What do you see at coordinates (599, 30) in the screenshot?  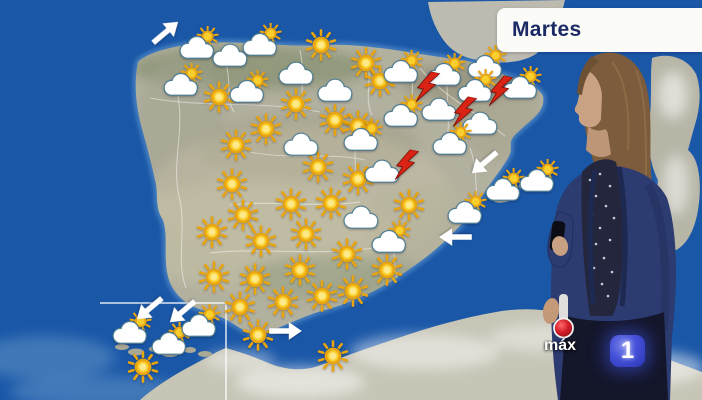 I see `day-title-card: Martes` at bounding box center [599, 30].